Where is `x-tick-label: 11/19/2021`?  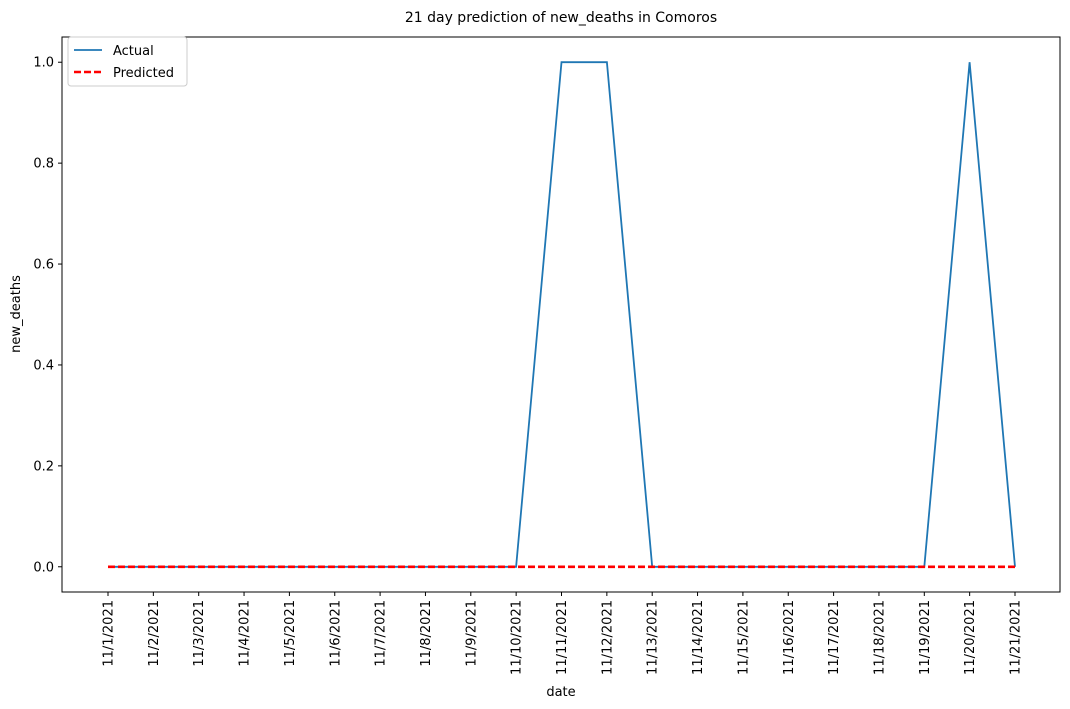 x-tick-label: 11/19/2021 is located at coordinates (925, 637).